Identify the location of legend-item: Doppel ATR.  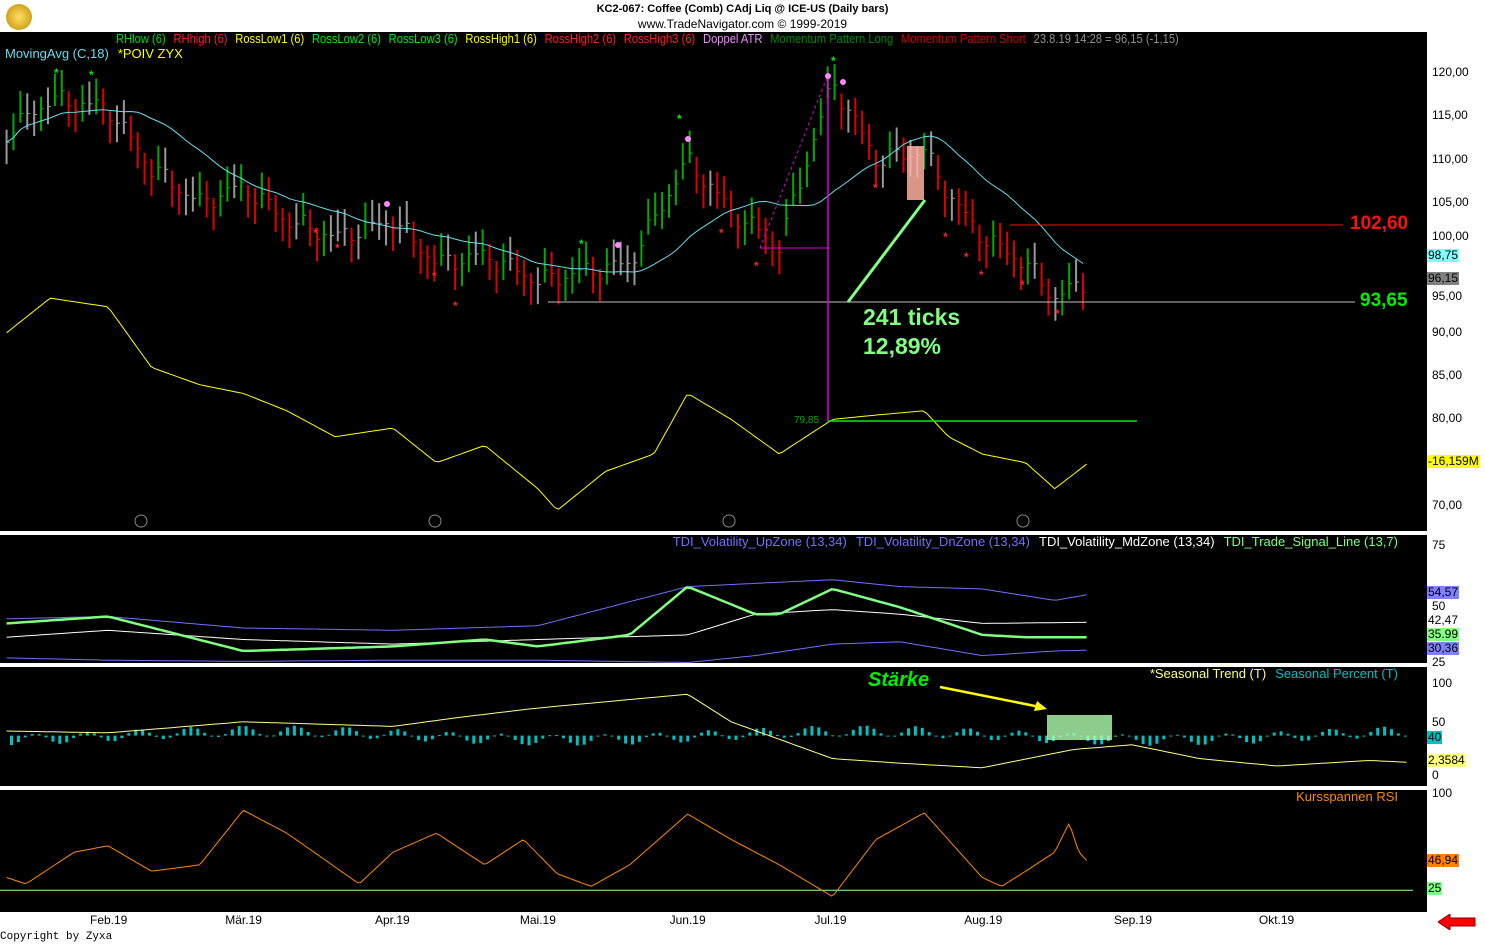
(732, 38).